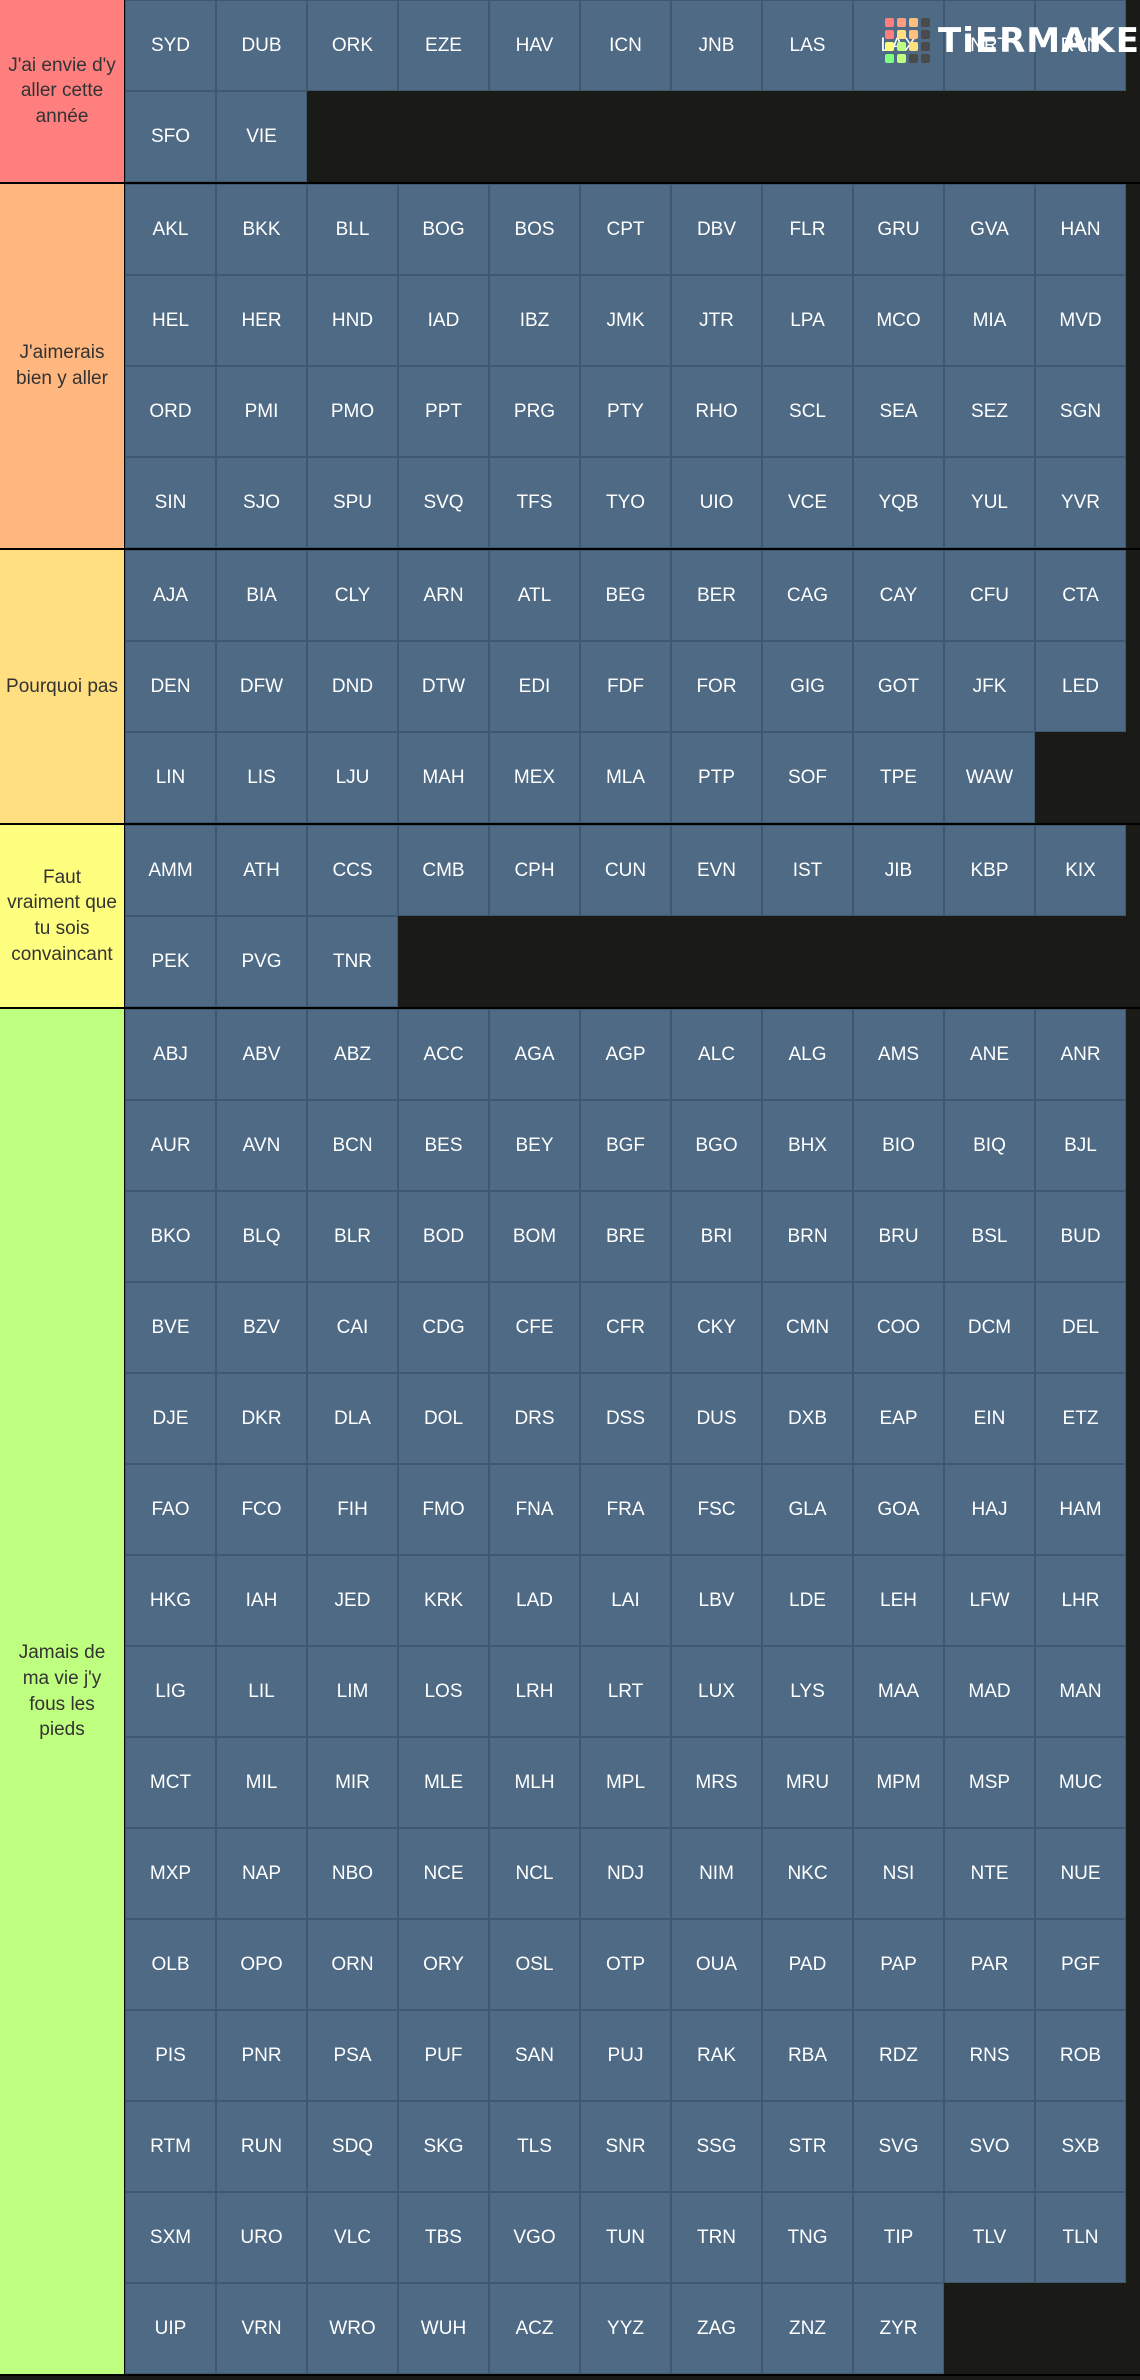 The width and height of the screenshot is (1140, 2380). What do you see at coordinates (807, 595) in the screenshot?
I see `tier-item-tile: CAG` at bounding box center [807, 595].